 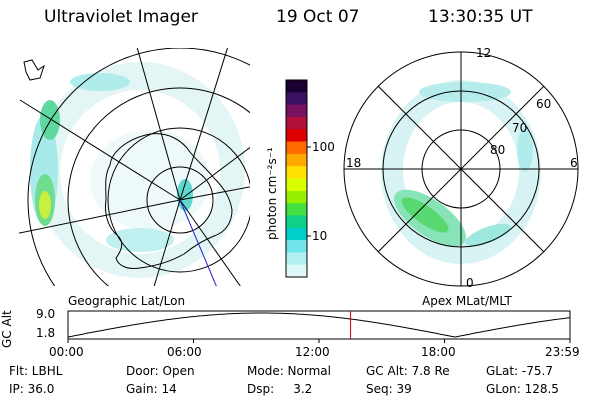 I want to click on time-tick-1200: 12:00, so click(x=312, y=352).